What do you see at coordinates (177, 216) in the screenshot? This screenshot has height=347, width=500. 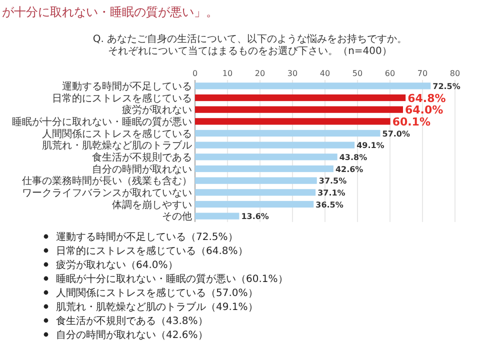 I see `y-tick-label: その他` at bounding box center [177, 216].